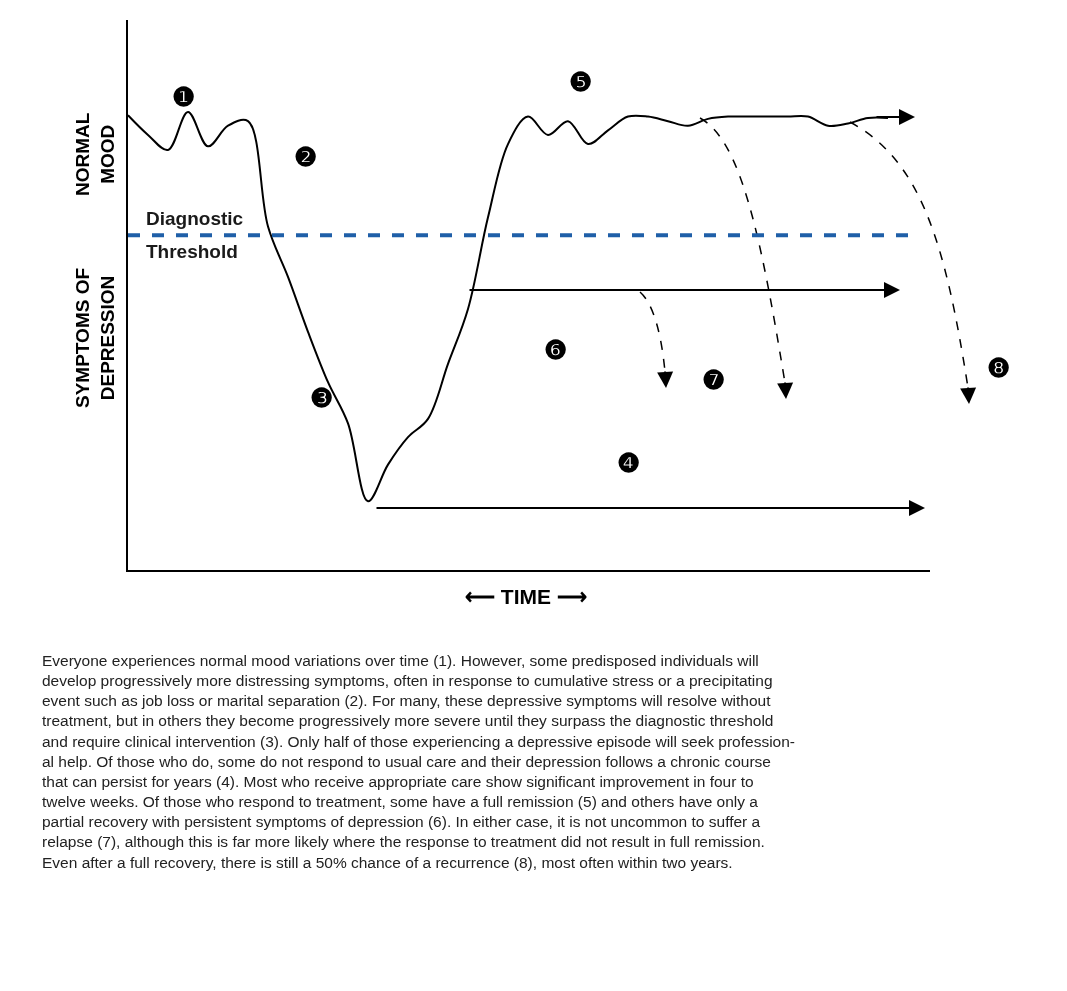 The image size is (1067, 991). I want to click on annotation: ❼, so click(713, 380).